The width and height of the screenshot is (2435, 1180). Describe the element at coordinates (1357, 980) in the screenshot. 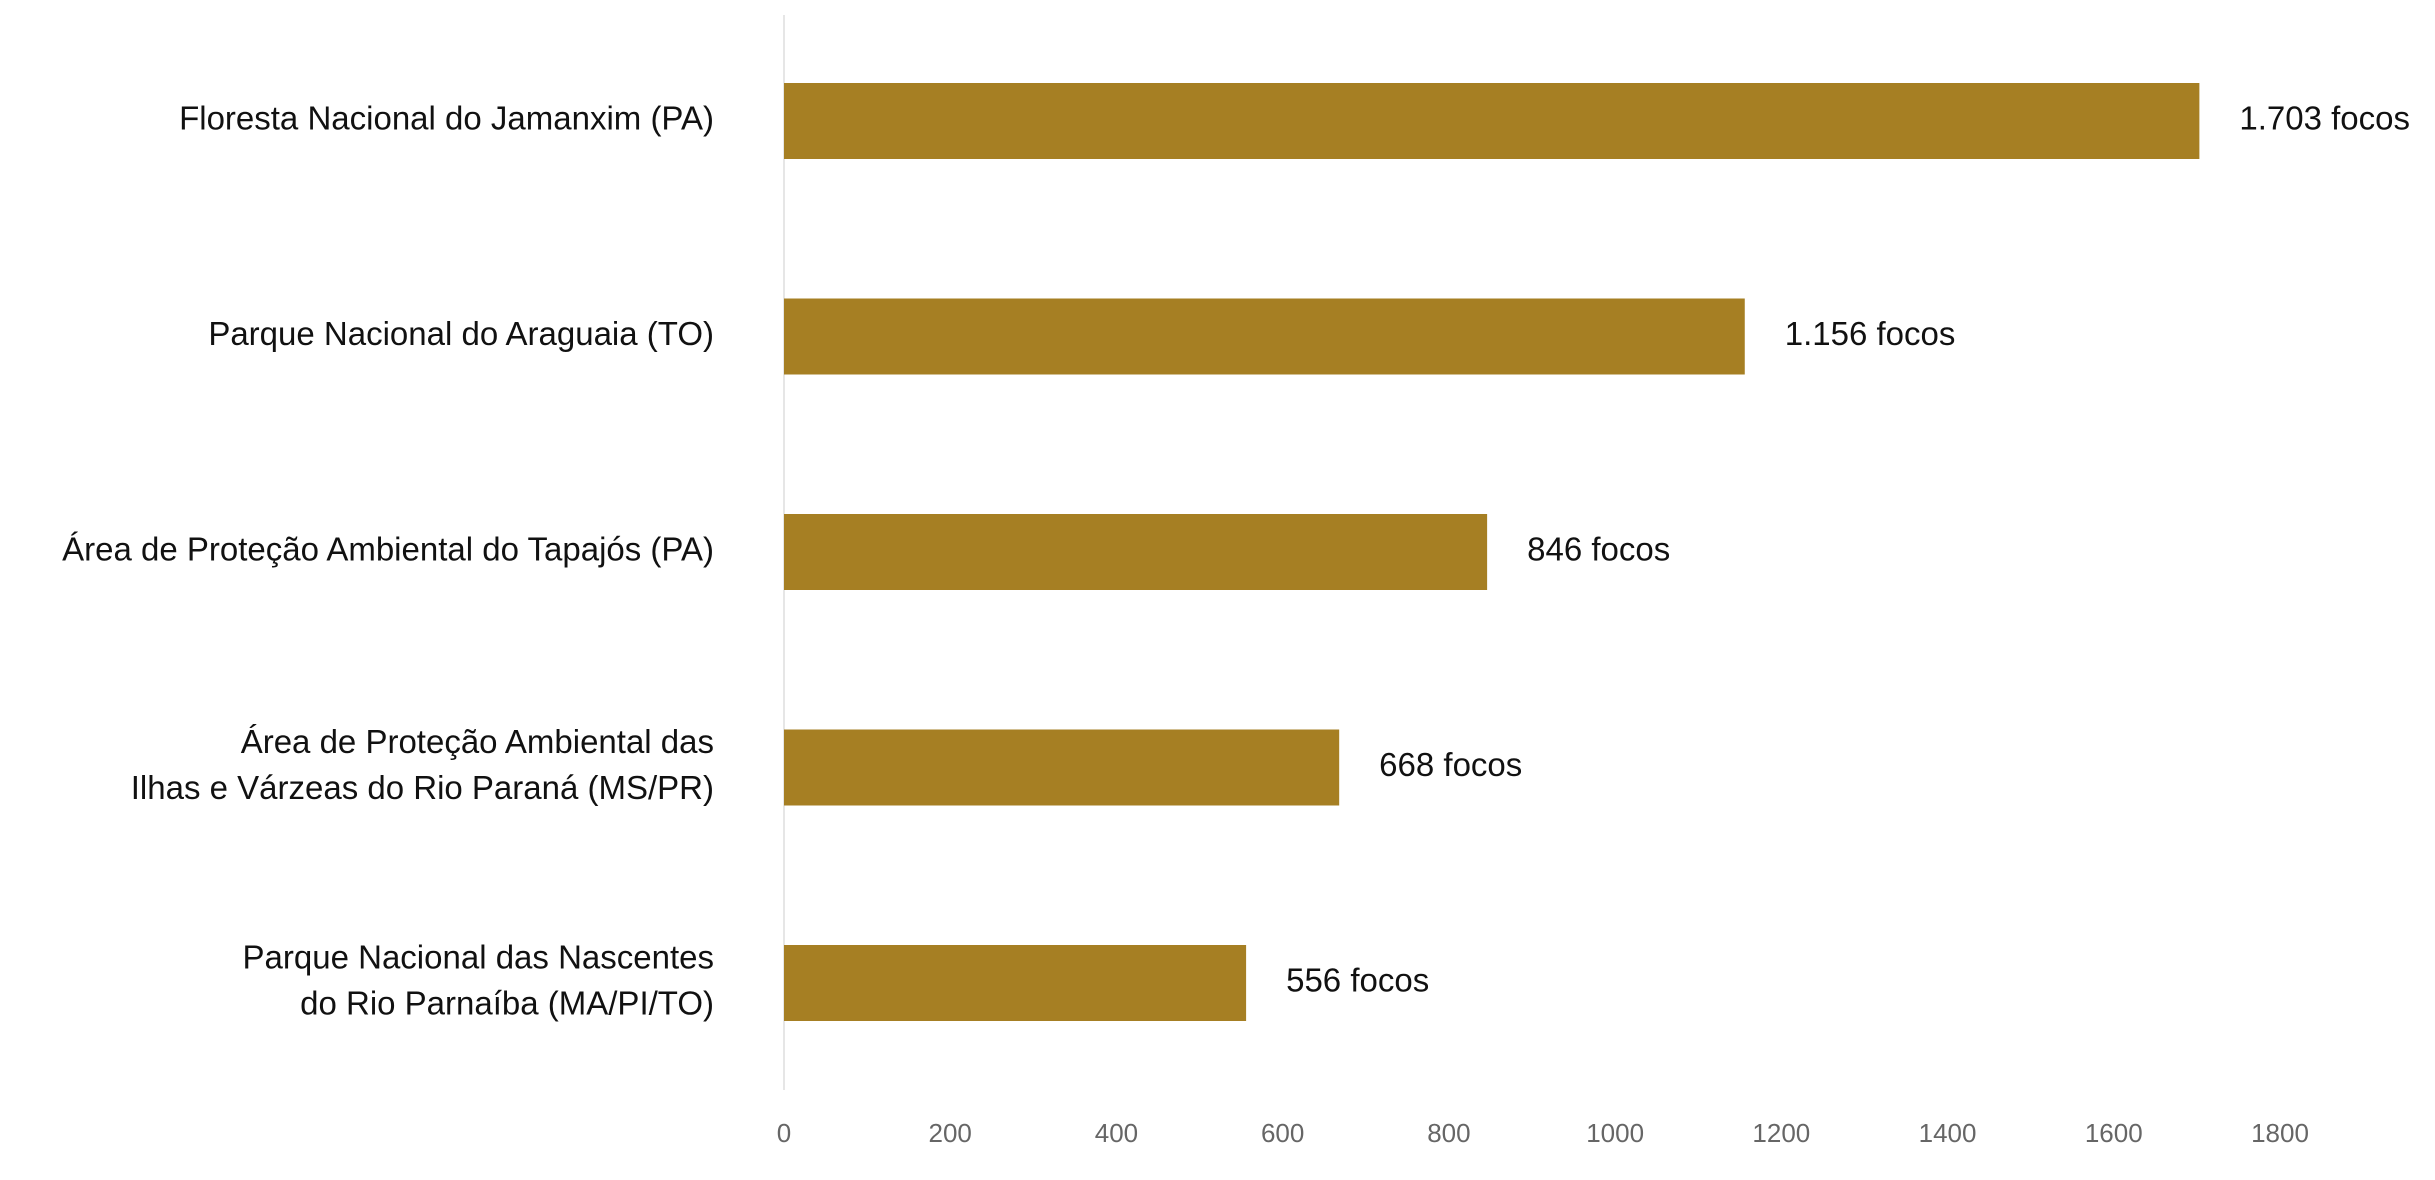

I see `value-label: 556 focos` at that location.